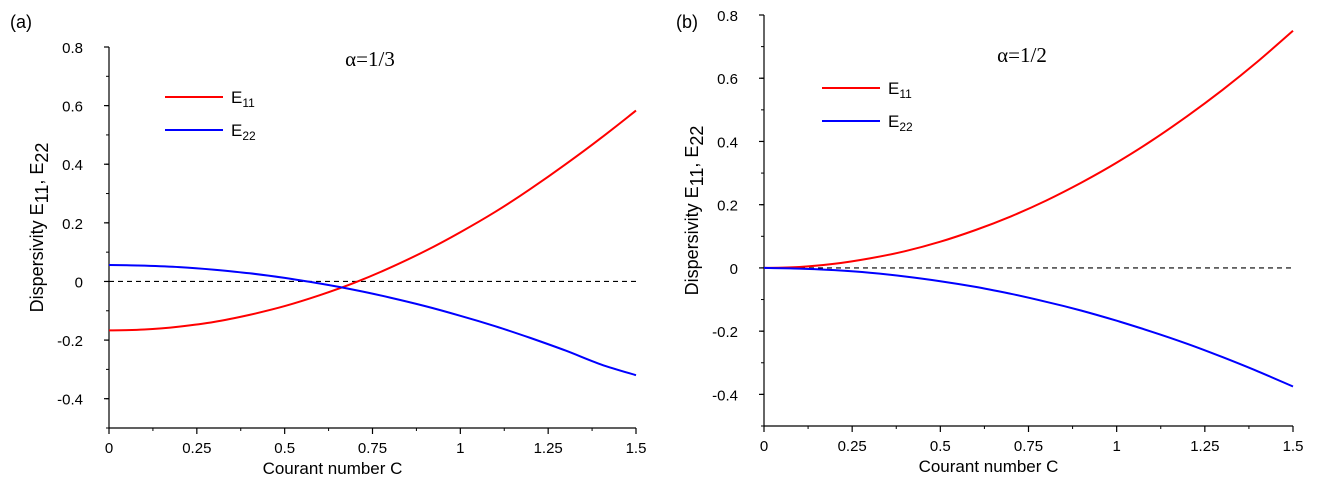 This screenshot has height=490, width=1317. Describe the element at coordinates (21, 22) in the screenshot. I see `panel-label: (a)` at that location.